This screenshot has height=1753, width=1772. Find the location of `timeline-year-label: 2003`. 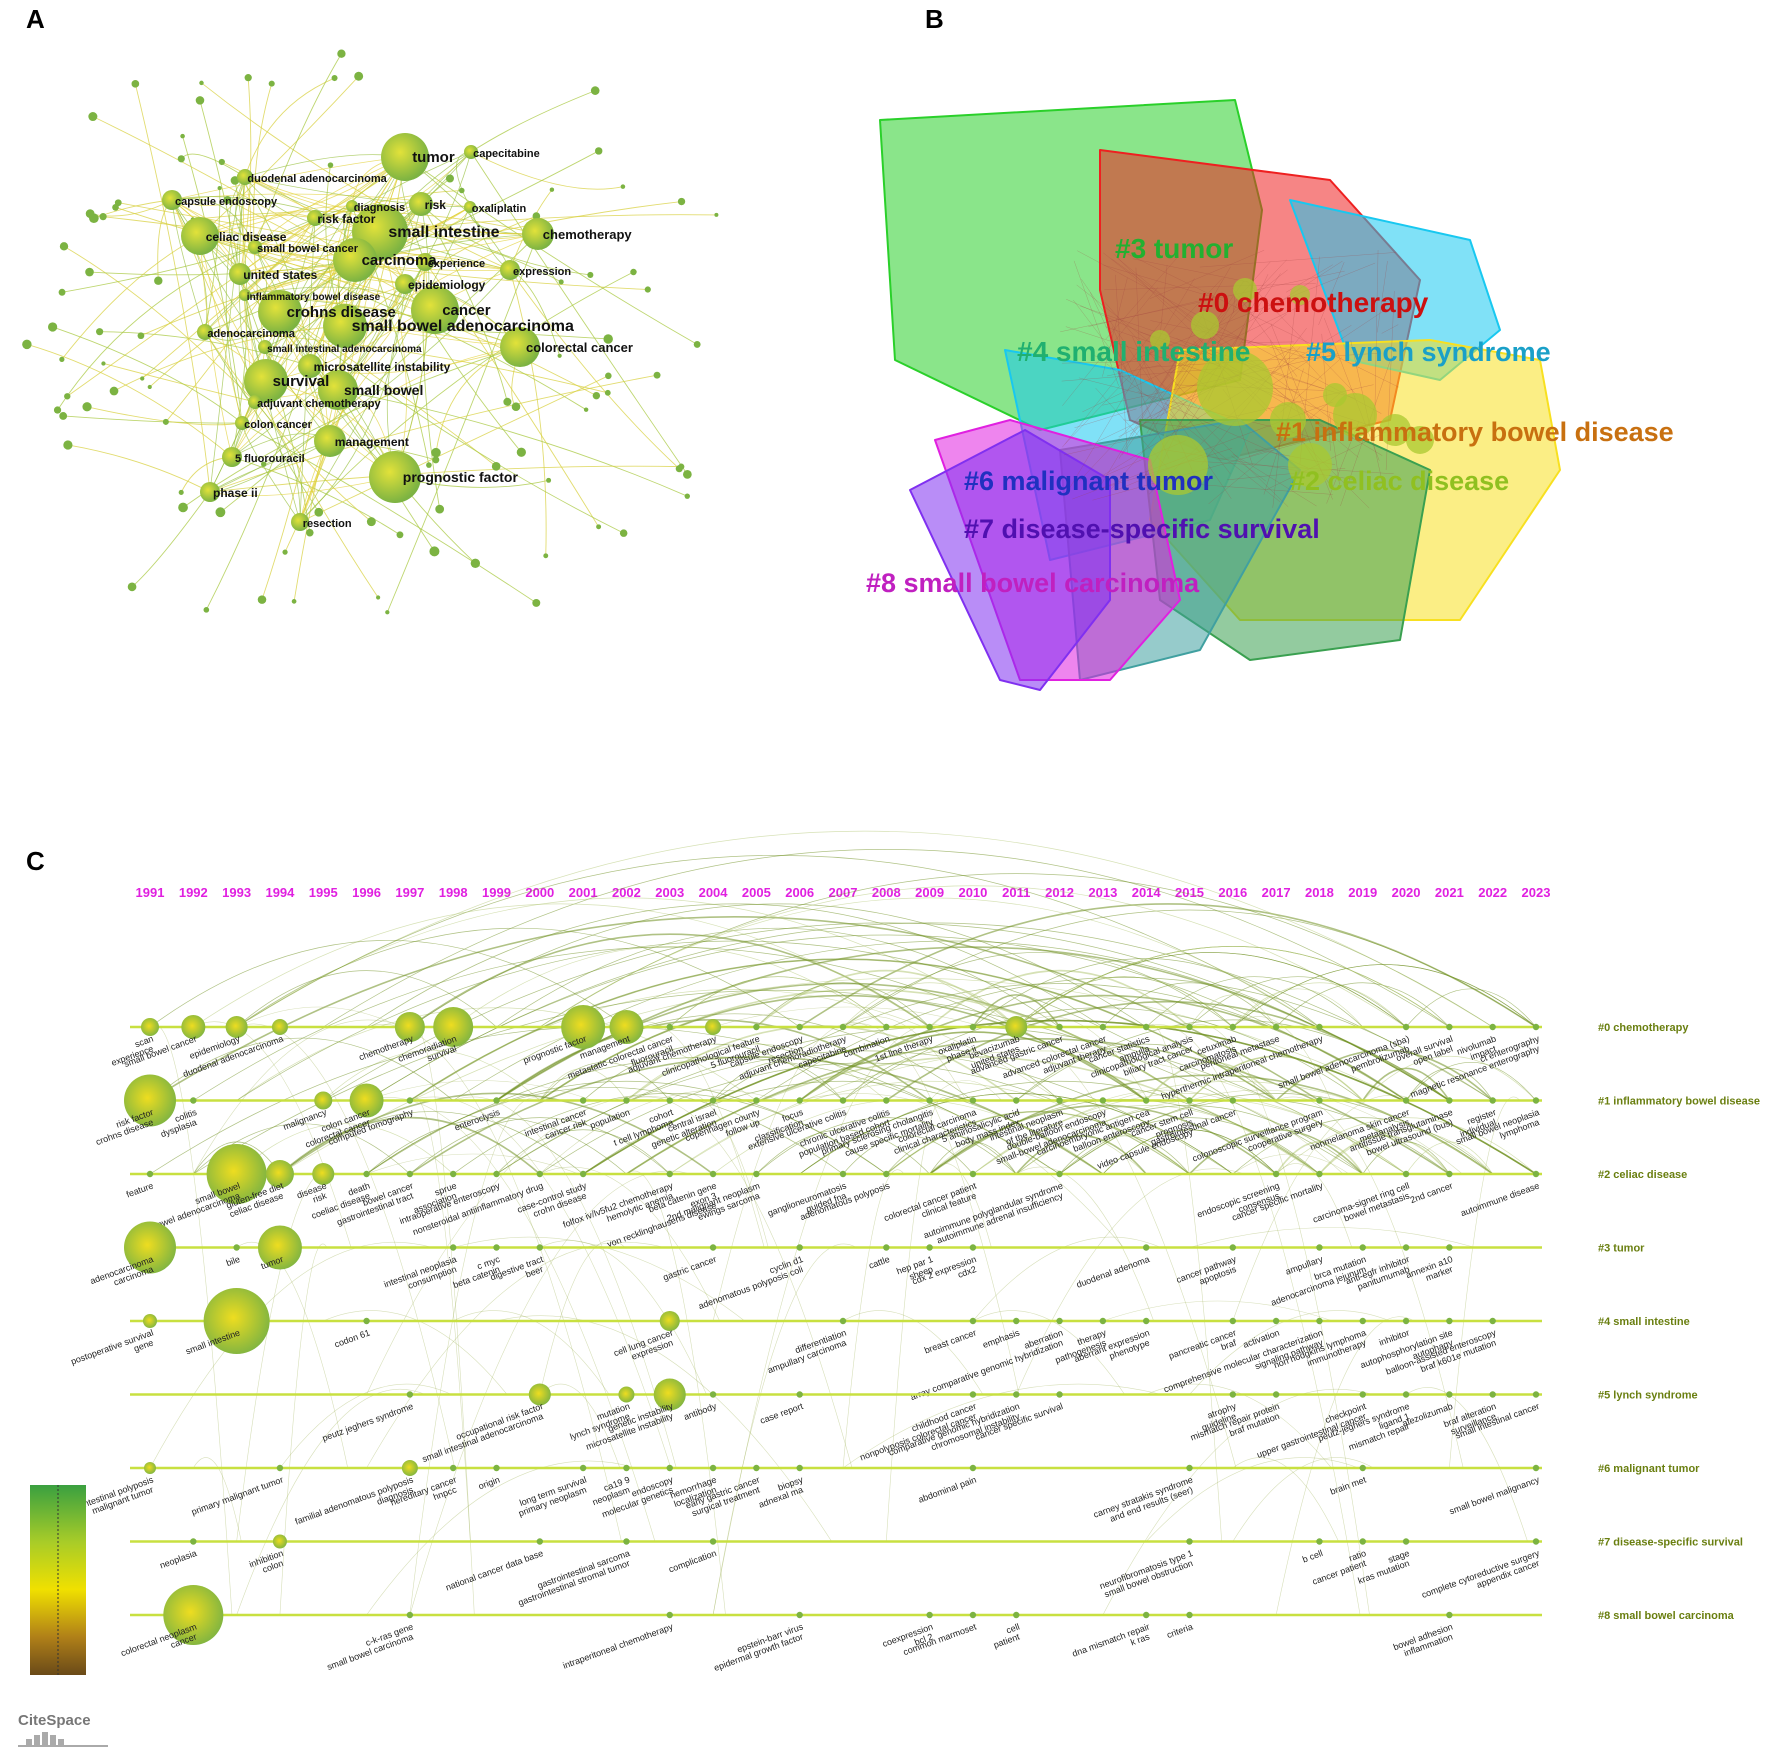

timeline-year-label: 2003 is located at coordinates (669, 892).